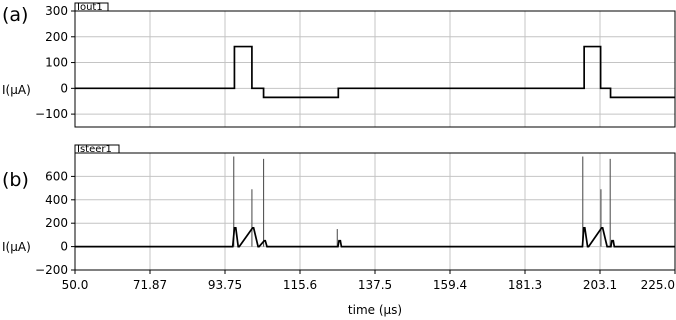  I want to click on x-tick-label: 181.3, so click(525, 285).